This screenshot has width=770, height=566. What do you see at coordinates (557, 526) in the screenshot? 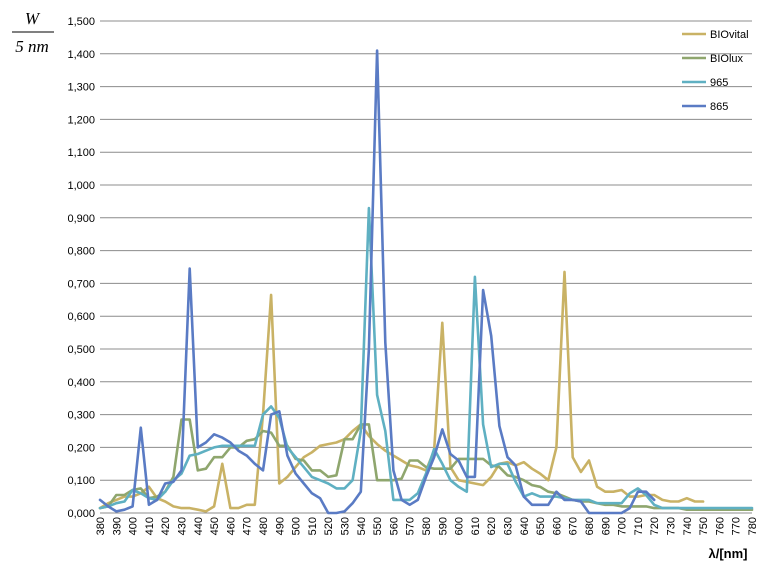
I see `x-tick-label: 660` at bounding box center [557, 526].